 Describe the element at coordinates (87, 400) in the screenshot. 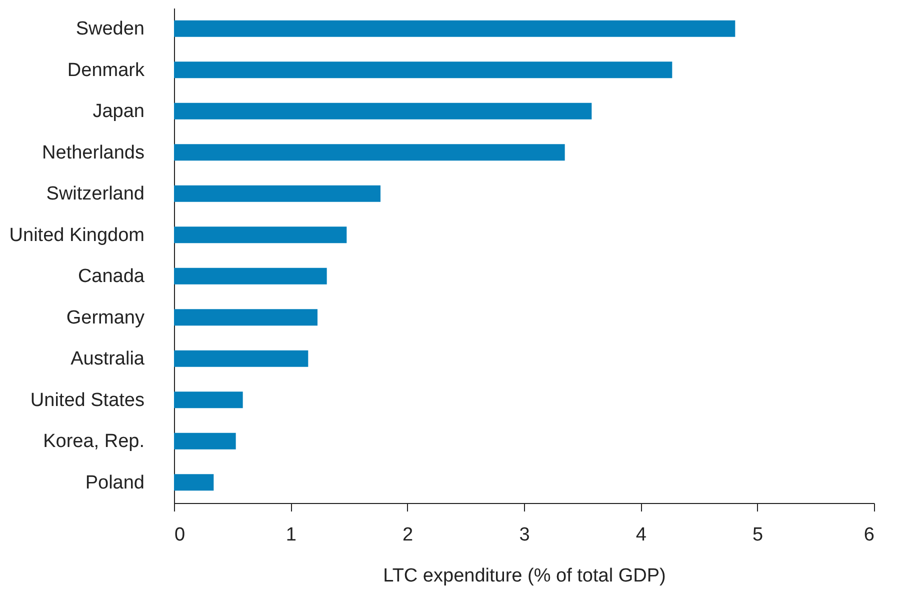

I see `y-tick-label: United States` at that location.